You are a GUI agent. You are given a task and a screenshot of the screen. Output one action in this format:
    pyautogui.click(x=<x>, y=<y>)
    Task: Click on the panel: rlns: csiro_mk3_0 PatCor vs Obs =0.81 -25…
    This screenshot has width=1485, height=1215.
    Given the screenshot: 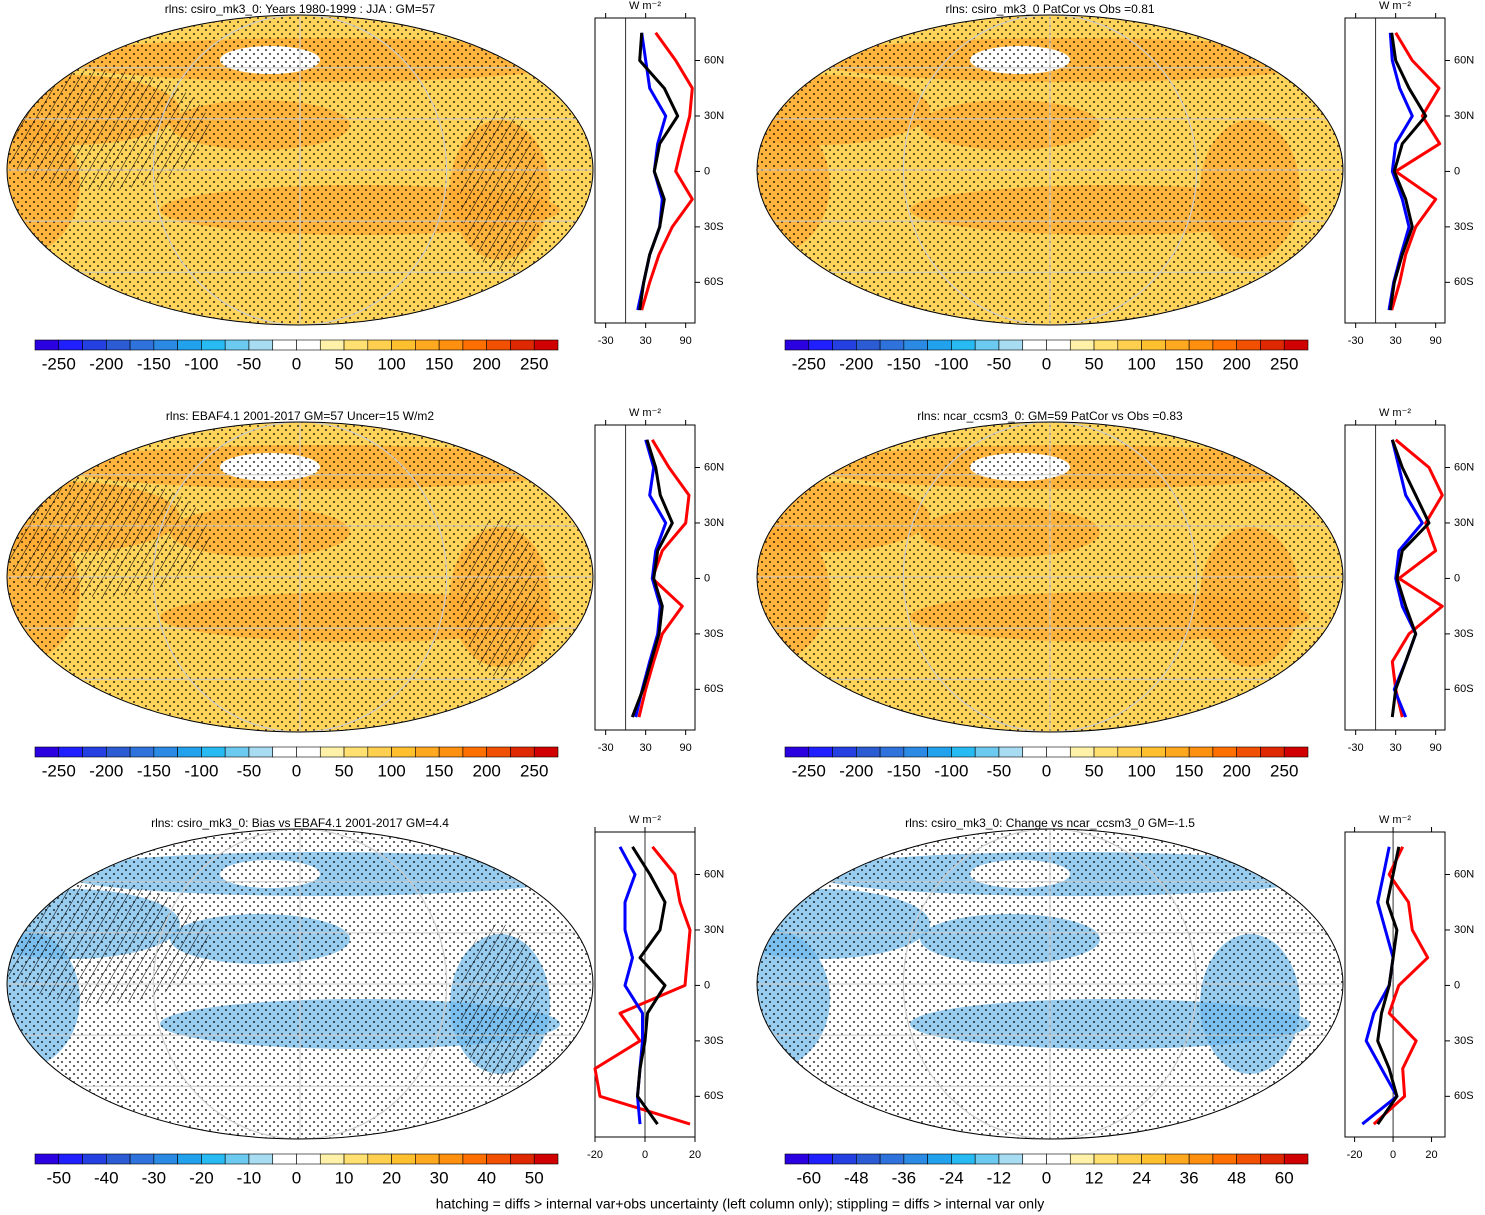 What is the action you would take?
    pyautogui.click(x=1115, y=186)
    